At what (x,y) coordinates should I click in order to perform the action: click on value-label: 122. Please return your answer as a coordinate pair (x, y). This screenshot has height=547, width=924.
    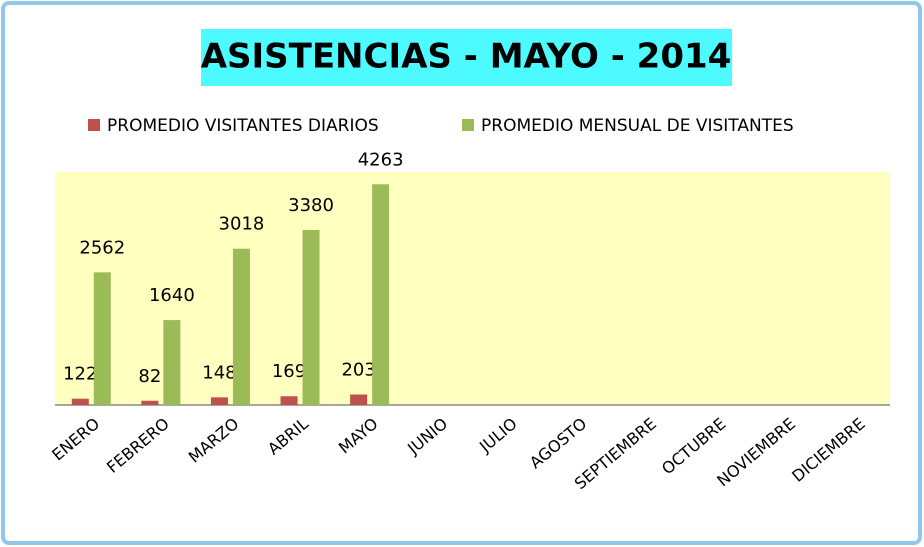
    Looking at the image, I should click on (80, 374).